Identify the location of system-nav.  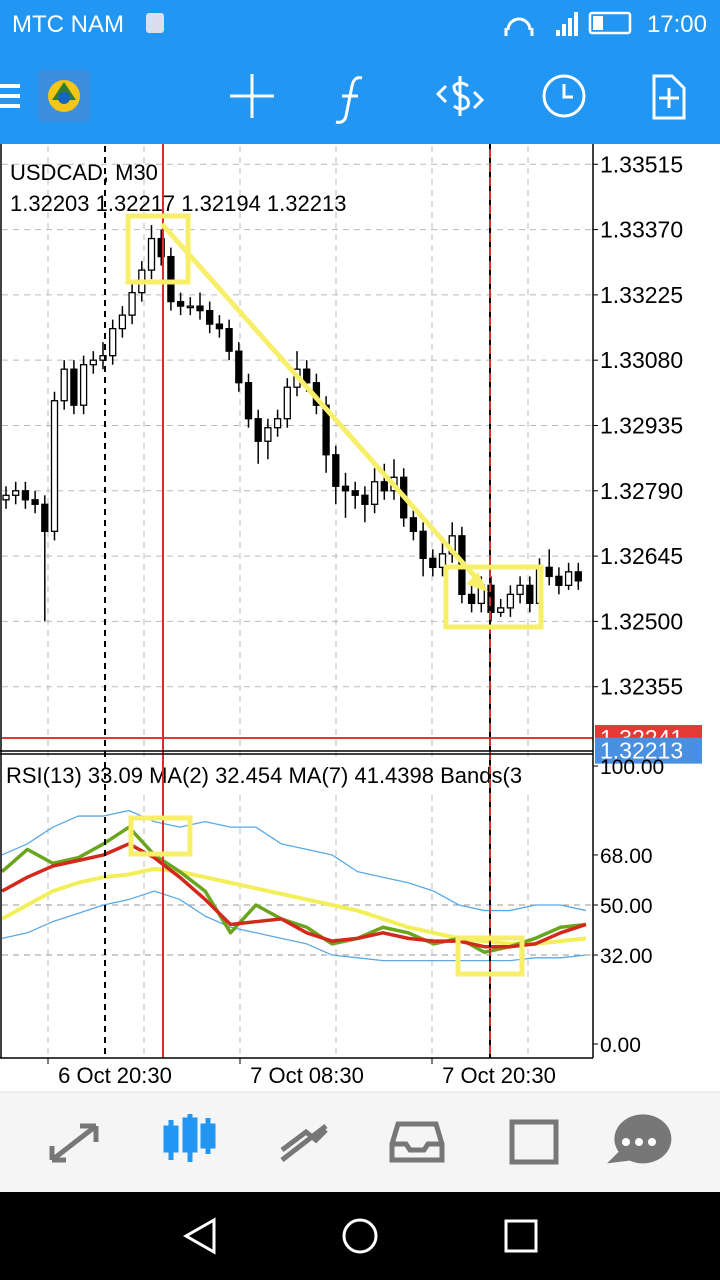
(360, 1236).